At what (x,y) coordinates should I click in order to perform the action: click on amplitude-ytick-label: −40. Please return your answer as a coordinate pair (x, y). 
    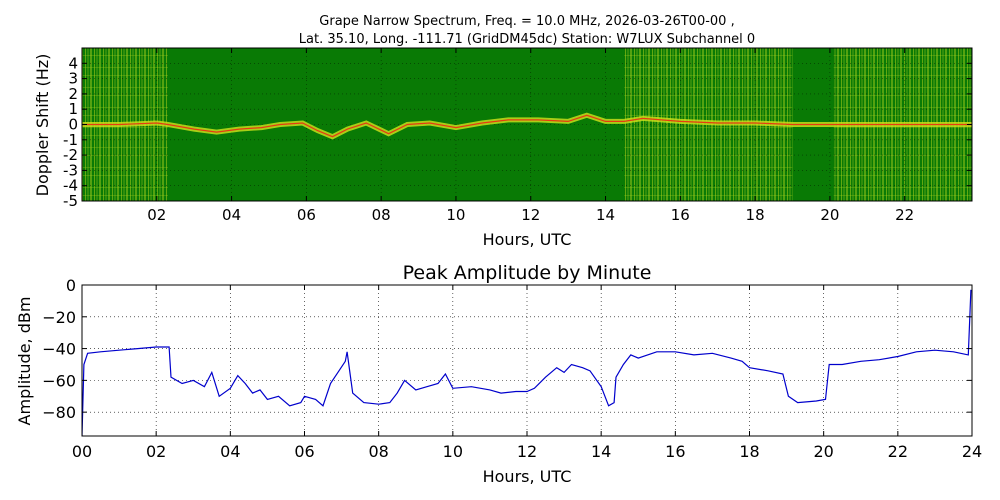
    Looking at the image, I should click on (59, 349).